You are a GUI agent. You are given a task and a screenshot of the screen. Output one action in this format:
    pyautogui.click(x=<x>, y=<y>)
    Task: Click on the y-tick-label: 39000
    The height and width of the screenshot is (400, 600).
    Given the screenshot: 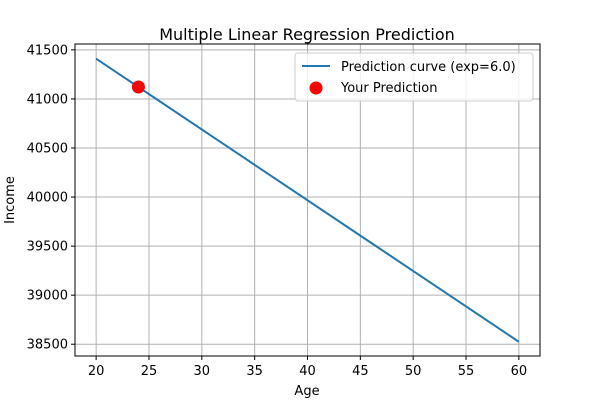 What is the action you would take?
    pyautogui.click(x=47, y=296)
    